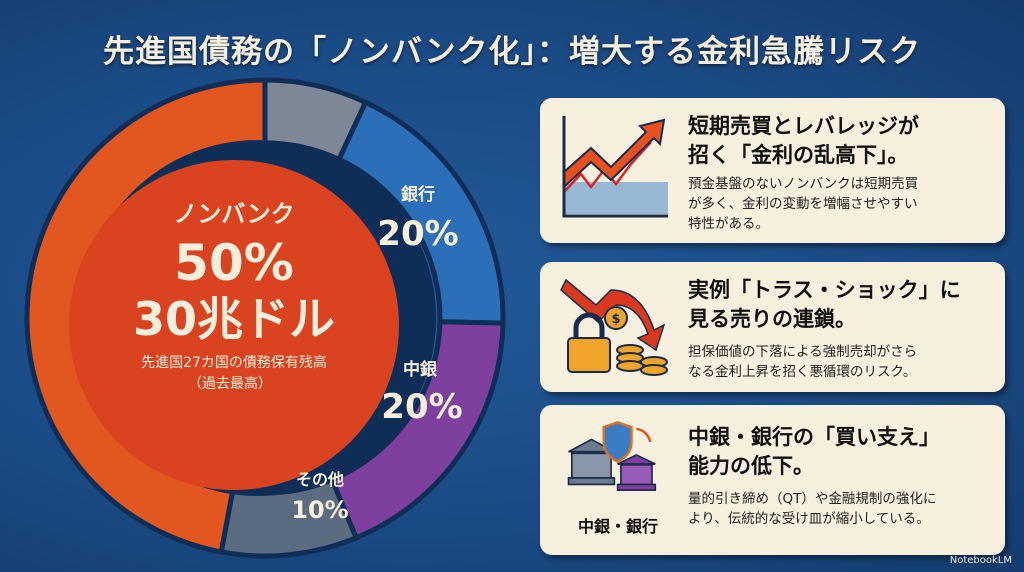  I want to click on center-caption-2: （過去最高）, so click(230, 383).